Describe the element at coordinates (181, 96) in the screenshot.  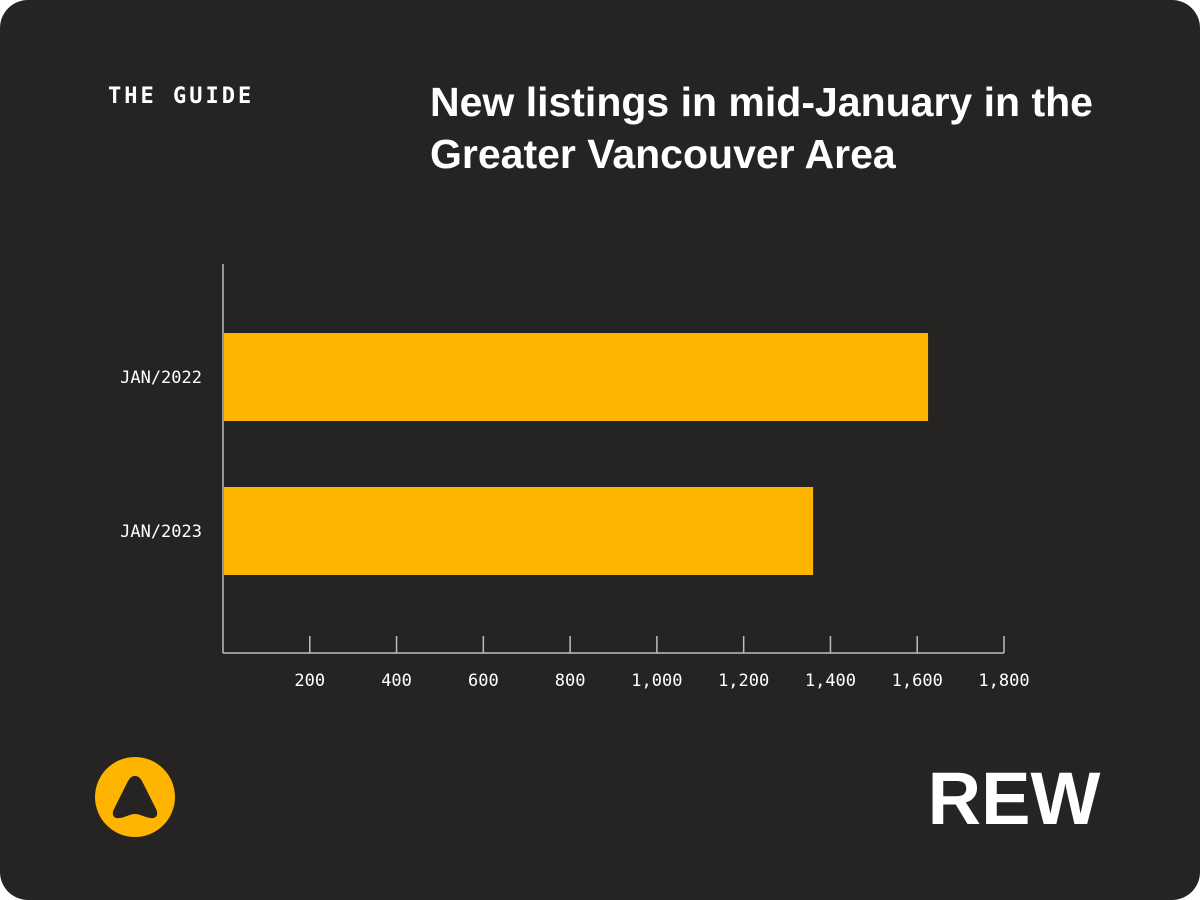
I see `section-kicker: THE GUIDE` at that location.